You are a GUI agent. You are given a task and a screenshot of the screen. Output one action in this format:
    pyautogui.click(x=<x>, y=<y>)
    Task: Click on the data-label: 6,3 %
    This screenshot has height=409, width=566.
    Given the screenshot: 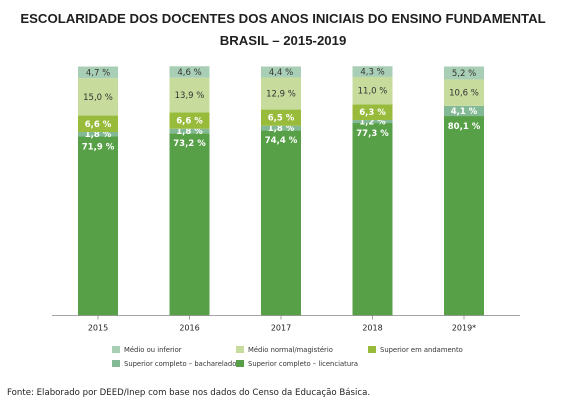 What is the action you would take?
    pyautogui.click(x=372, y=113)
    